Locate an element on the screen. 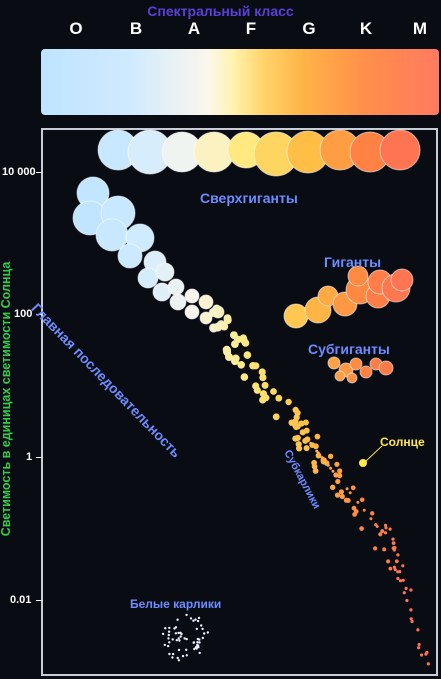  sun-marker is located at coordinates (363, 463).